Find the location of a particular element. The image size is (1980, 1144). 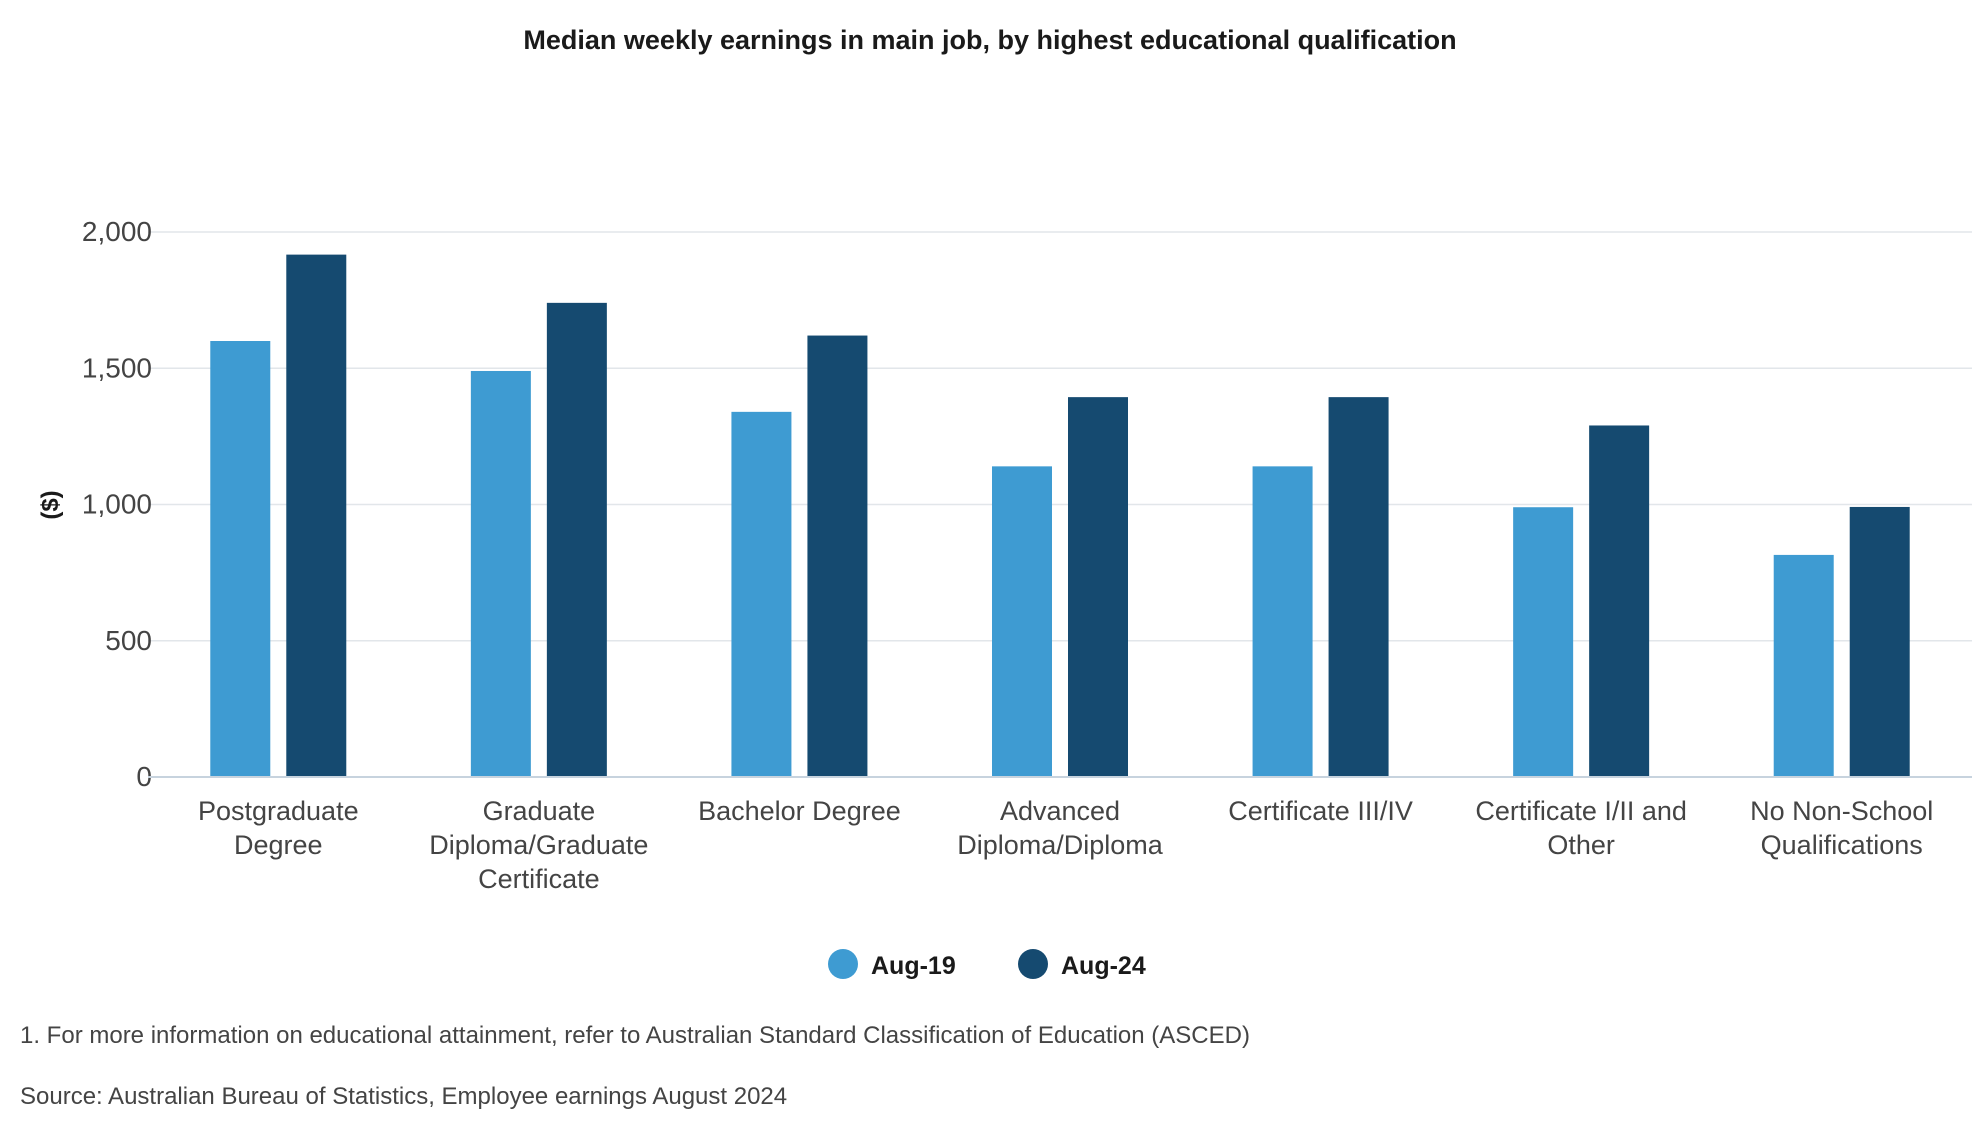

legend-item-aug-24: Aug-24 is located at coordinates (1082, 964).